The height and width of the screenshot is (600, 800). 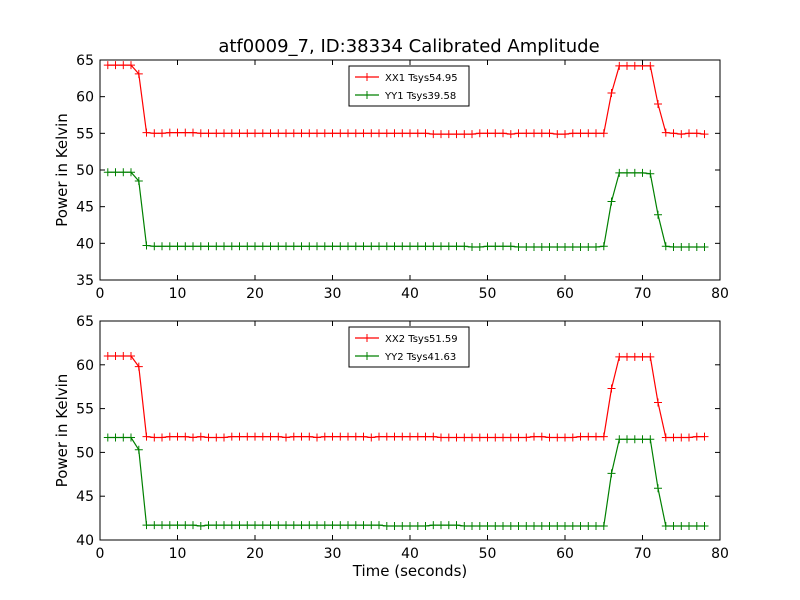 What do you see at coordinates (420, 96) in the screenshot?
I see `legend-label: YY1 Tsys39.58` at bounding box center [420, 96].